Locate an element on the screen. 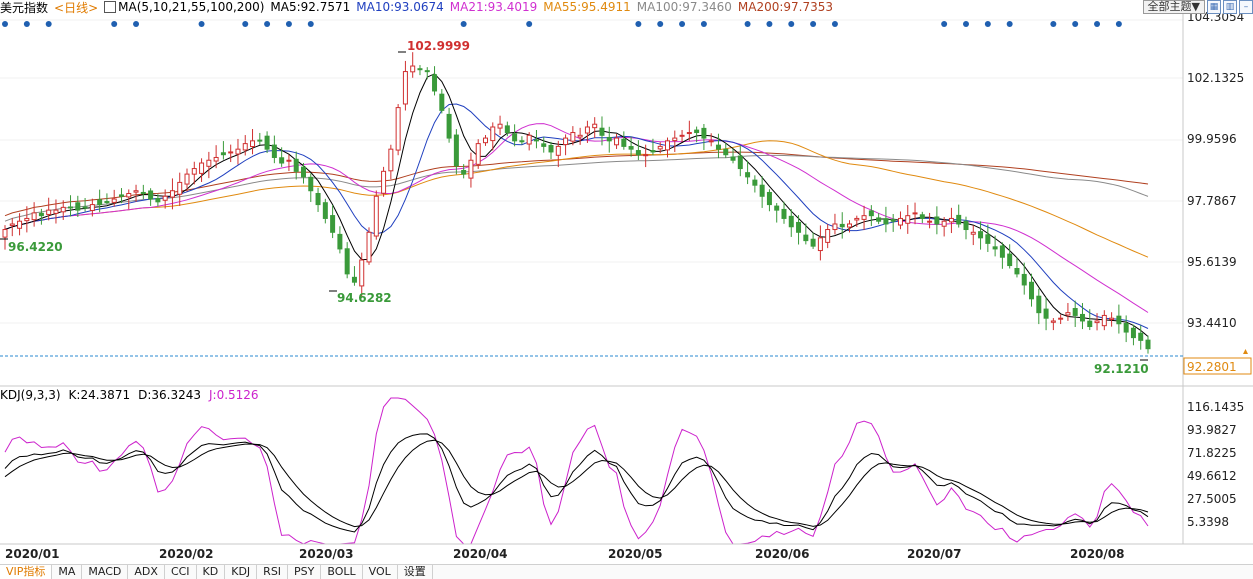 The height and width of the screenshot is (579, 1253). tab-kdj: KDJ is located at coordinates (241, 572).